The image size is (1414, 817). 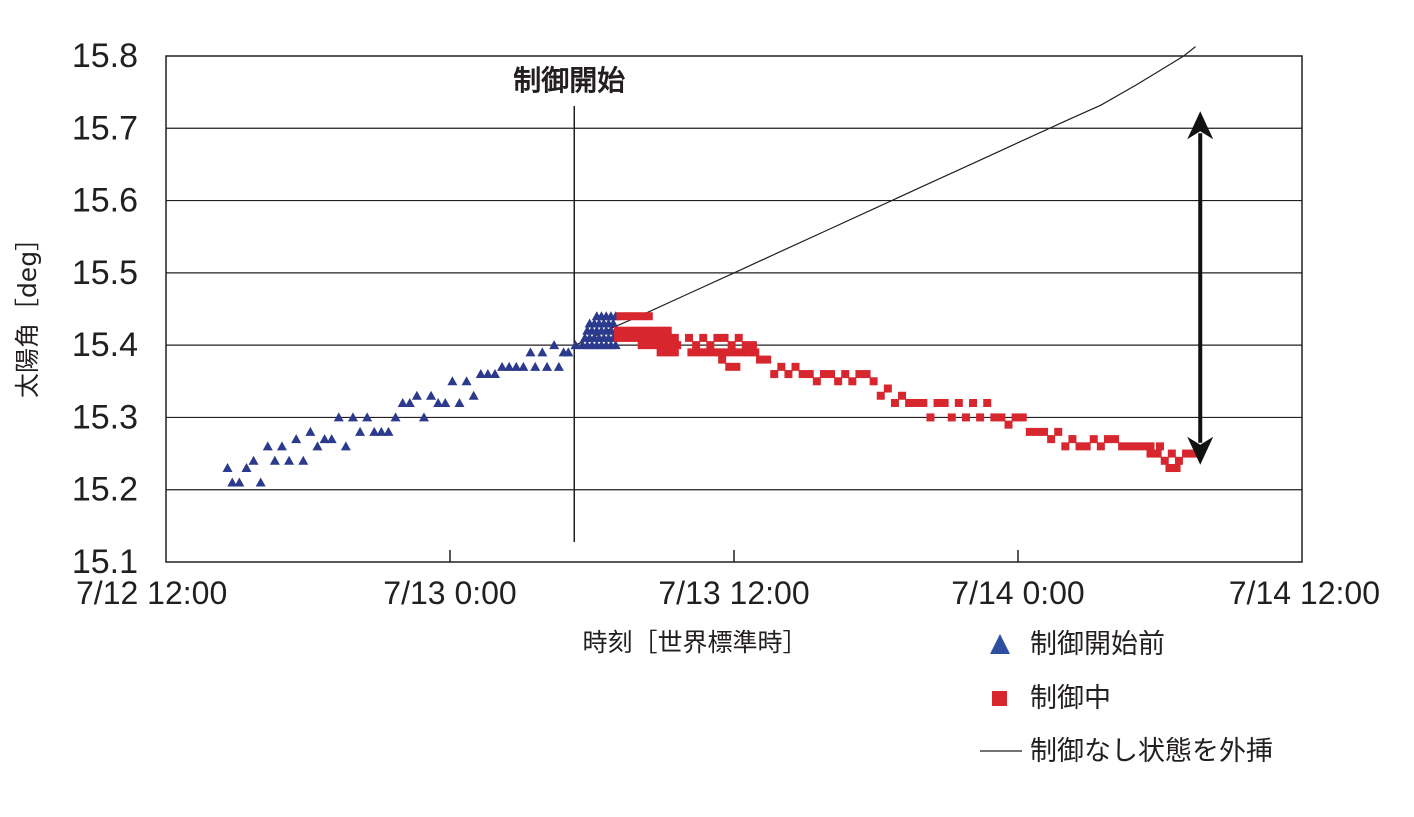 What do you see at coordinates (1000, 644) in the screenshot?
I see `triangle-marker-icon` at bounding box center [1000, 644].